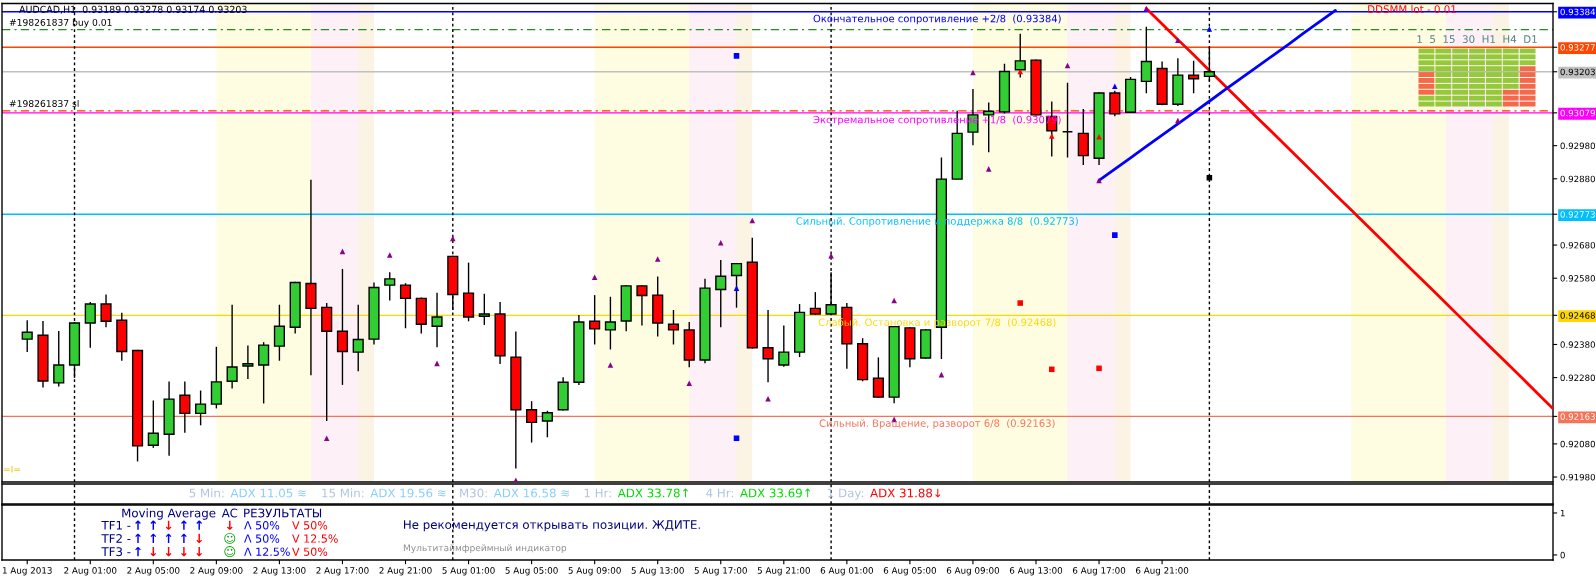 Image resolution: width=1596 pixels, height=579 pixels. Describe the element at coordinates (230, 552) in the screenshot. I see `annotation: ☺` at that location.